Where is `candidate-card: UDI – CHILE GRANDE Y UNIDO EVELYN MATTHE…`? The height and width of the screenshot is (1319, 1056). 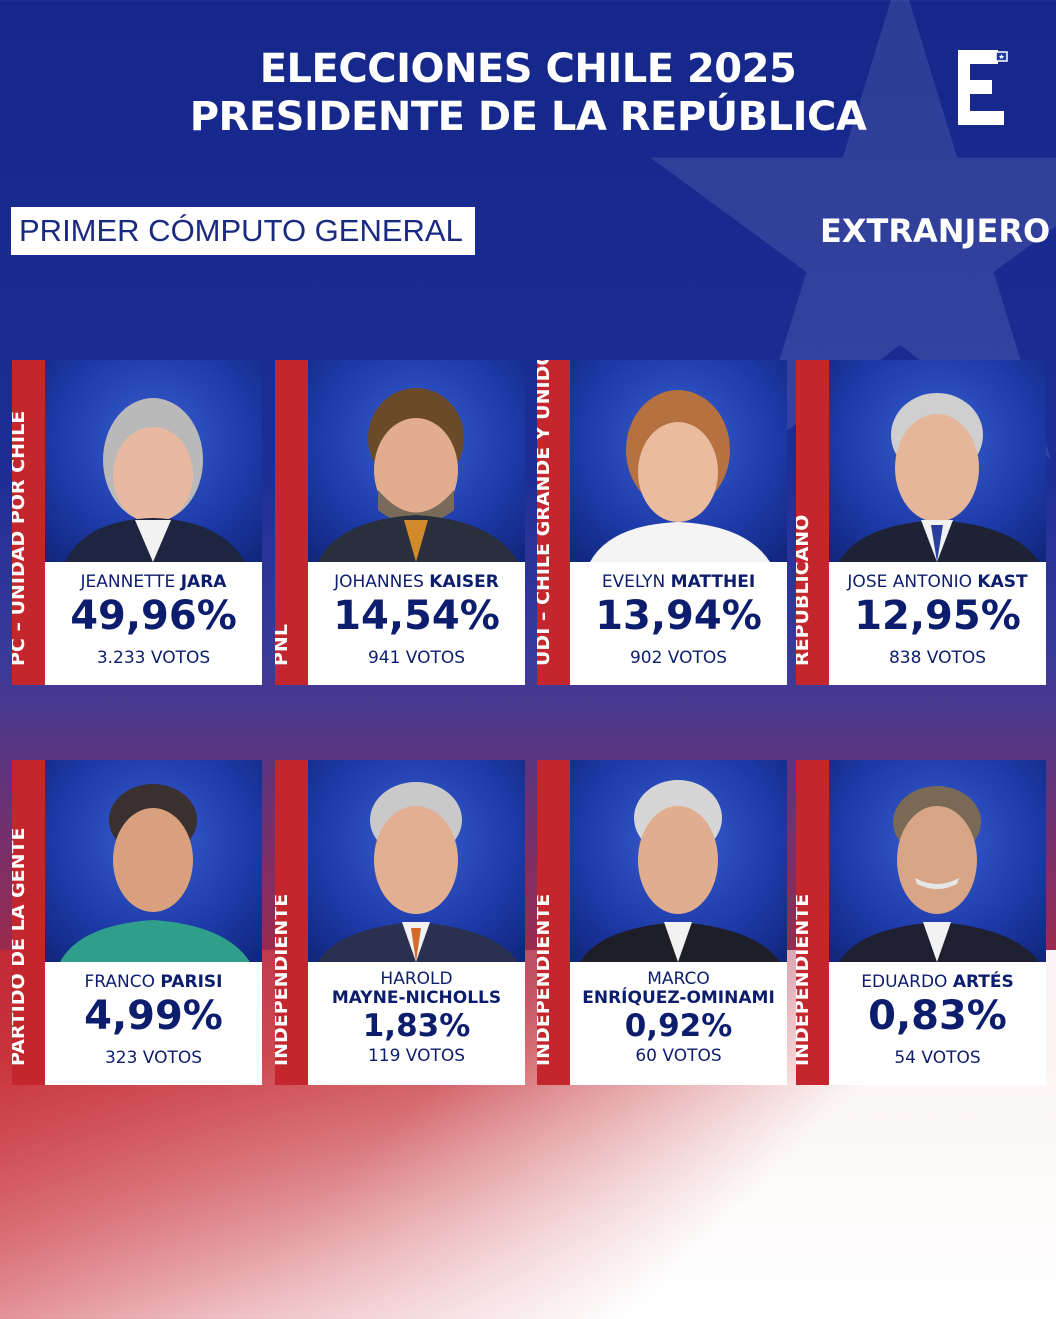 candidate-card: UDI – CHILE GRANDE Y UNIDO EVELYN MATTHE… is located at coordinates (662, 522).